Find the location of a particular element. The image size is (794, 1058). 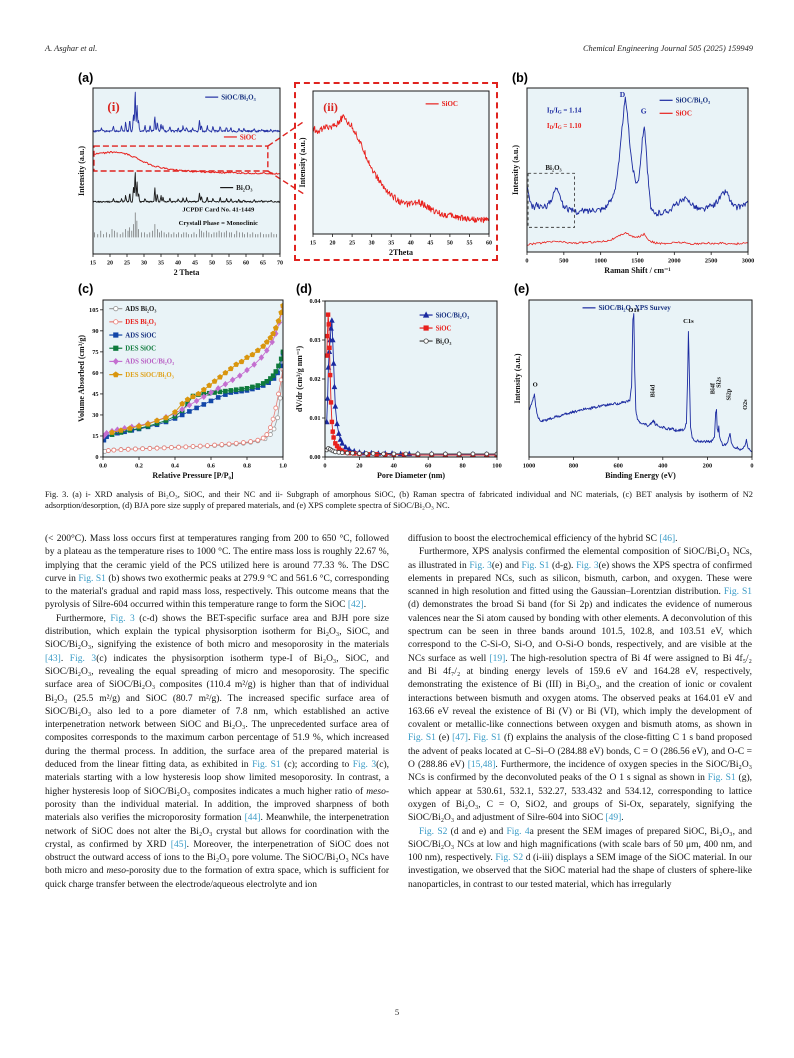

svg-text: 40 is located at coordinates (411, 244).